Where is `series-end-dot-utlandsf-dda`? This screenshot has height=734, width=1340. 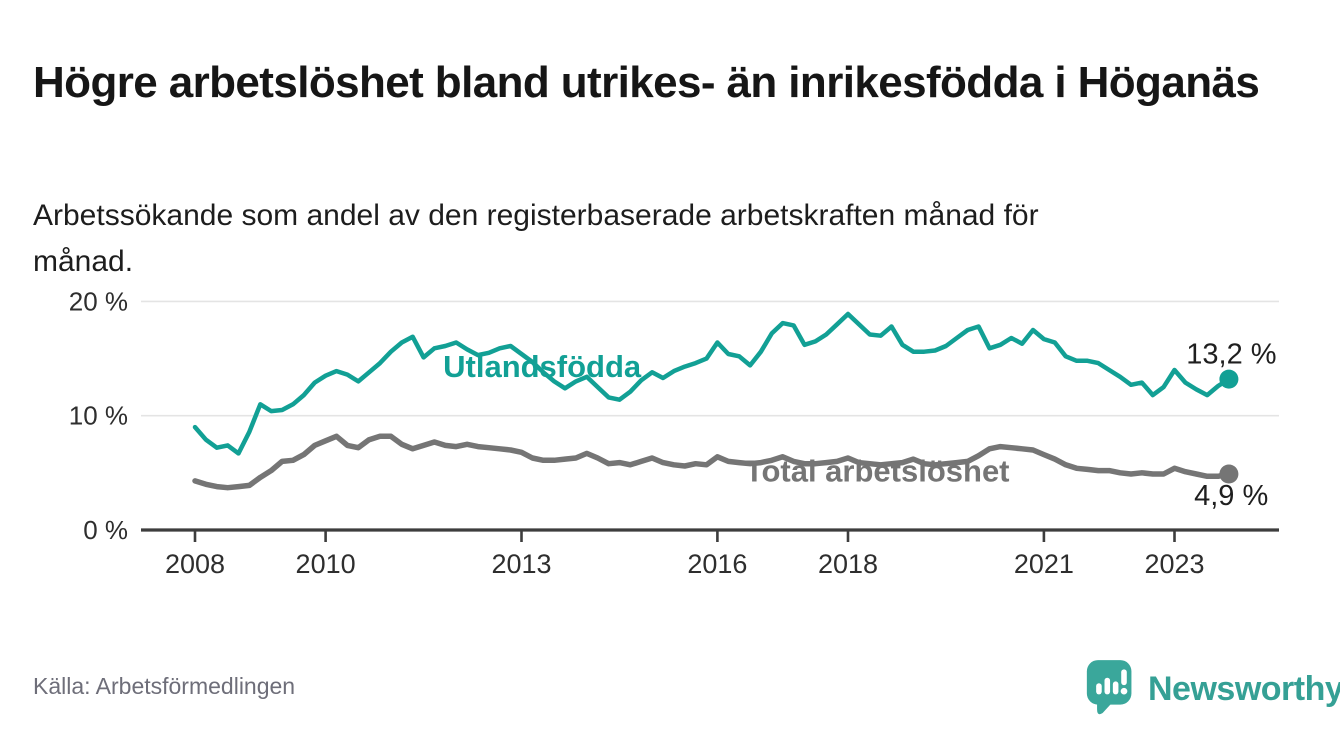 series-end-dot-utlandsf-dda is located at coordinates (1229, 379).